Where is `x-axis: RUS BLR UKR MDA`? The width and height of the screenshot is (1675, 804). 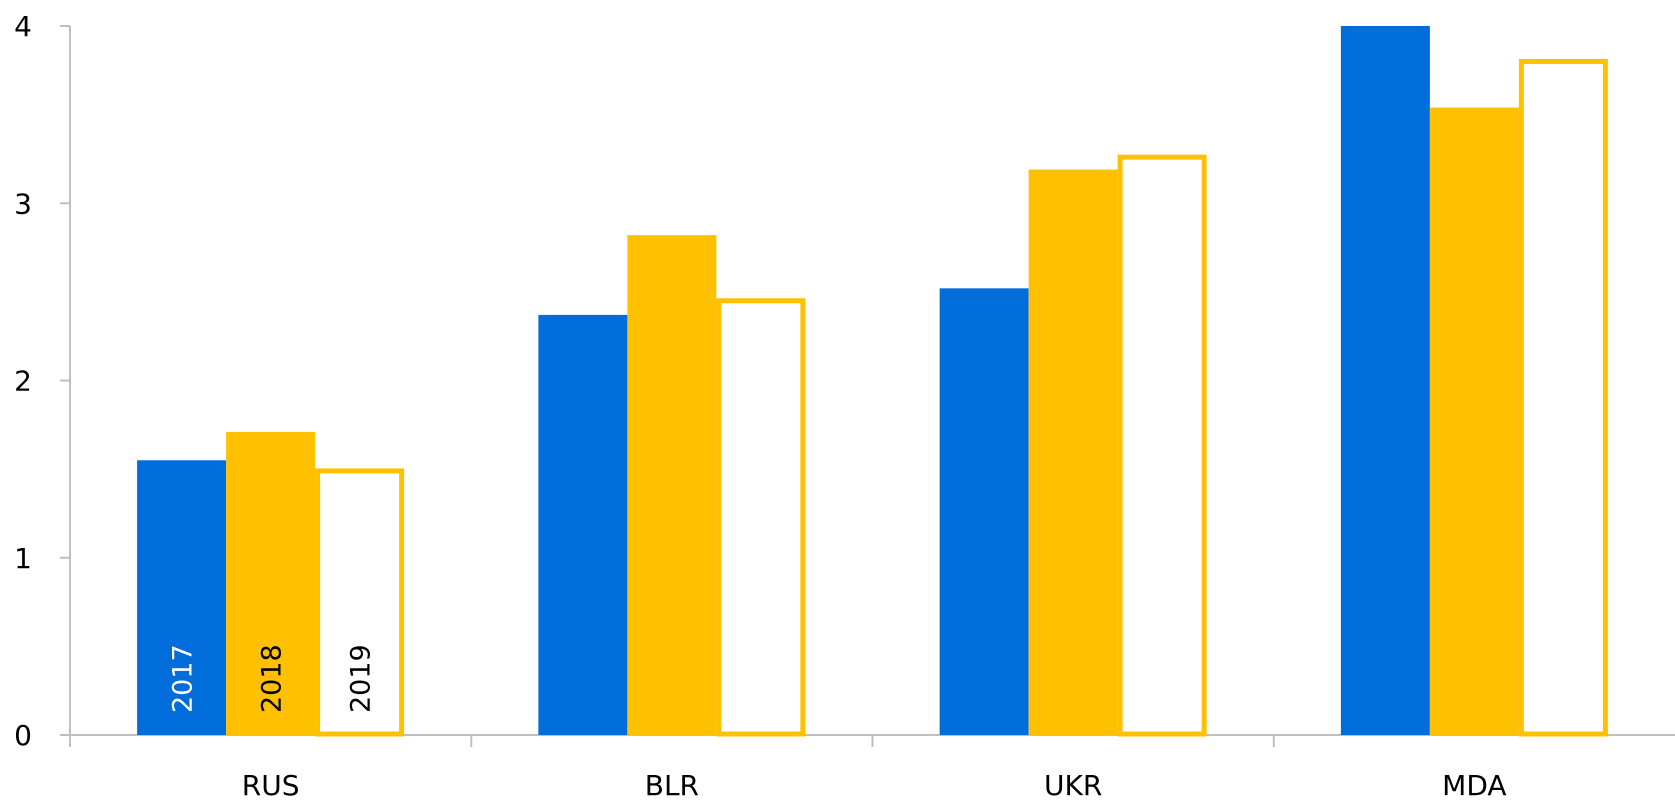
x-axis: RUS BLR UKR MDA is located at coordinates (867, 768).